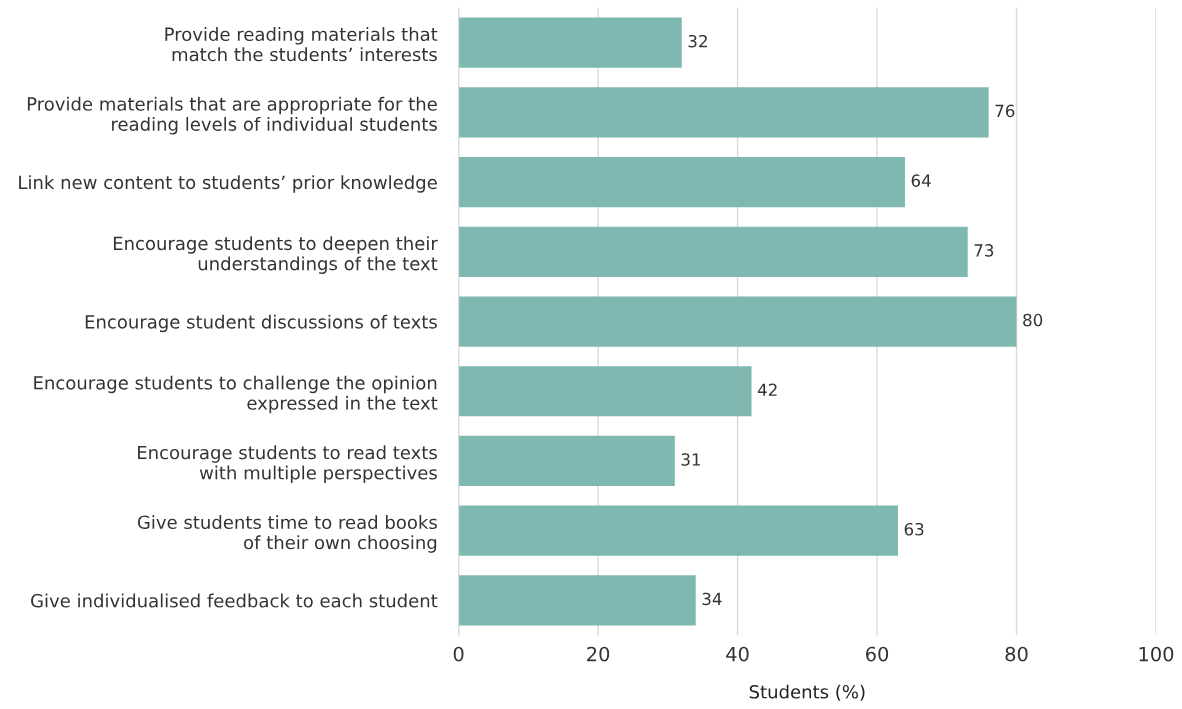 This screenshot has width=1182, height=709. Describe the element at coordinates (287, 534) in the screenshot. I see `y-tick-label: Give students time to read books of their own choosing` at that location.